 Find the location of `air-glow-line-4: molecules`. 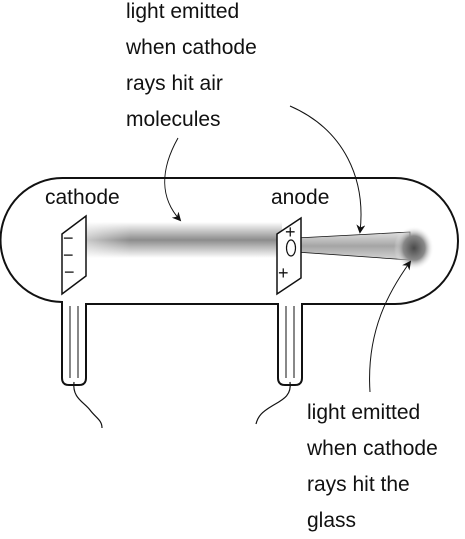

air-glow-line-4: molecules is located at coordinates (173, 119).